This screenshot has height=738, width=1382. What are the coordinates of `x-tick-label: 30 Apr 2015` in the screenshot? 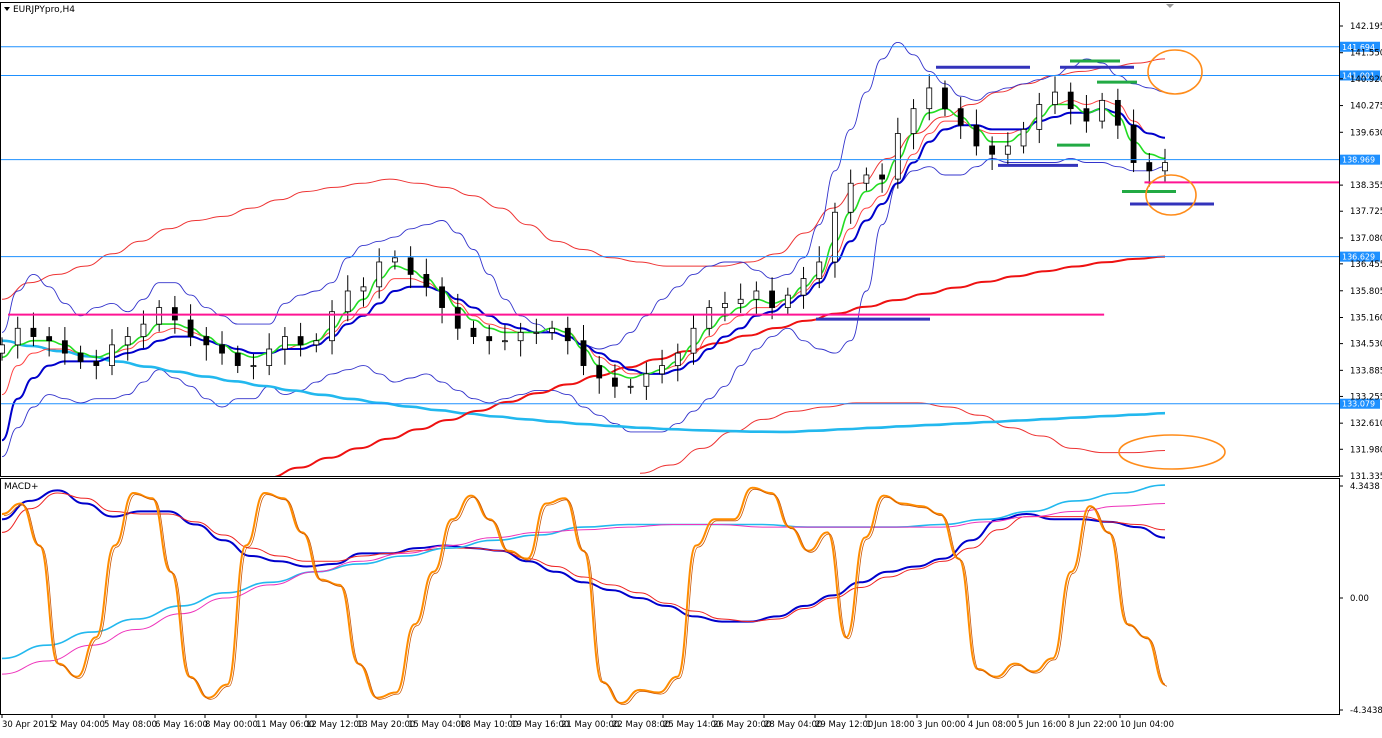 It's located at (28, 725).